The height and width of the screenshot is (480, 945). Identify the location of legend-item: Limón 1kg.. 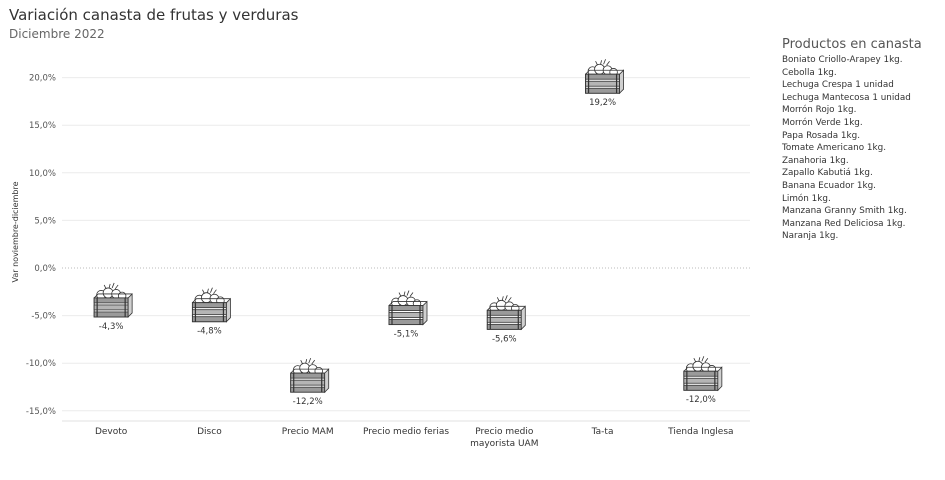
(806, 198).